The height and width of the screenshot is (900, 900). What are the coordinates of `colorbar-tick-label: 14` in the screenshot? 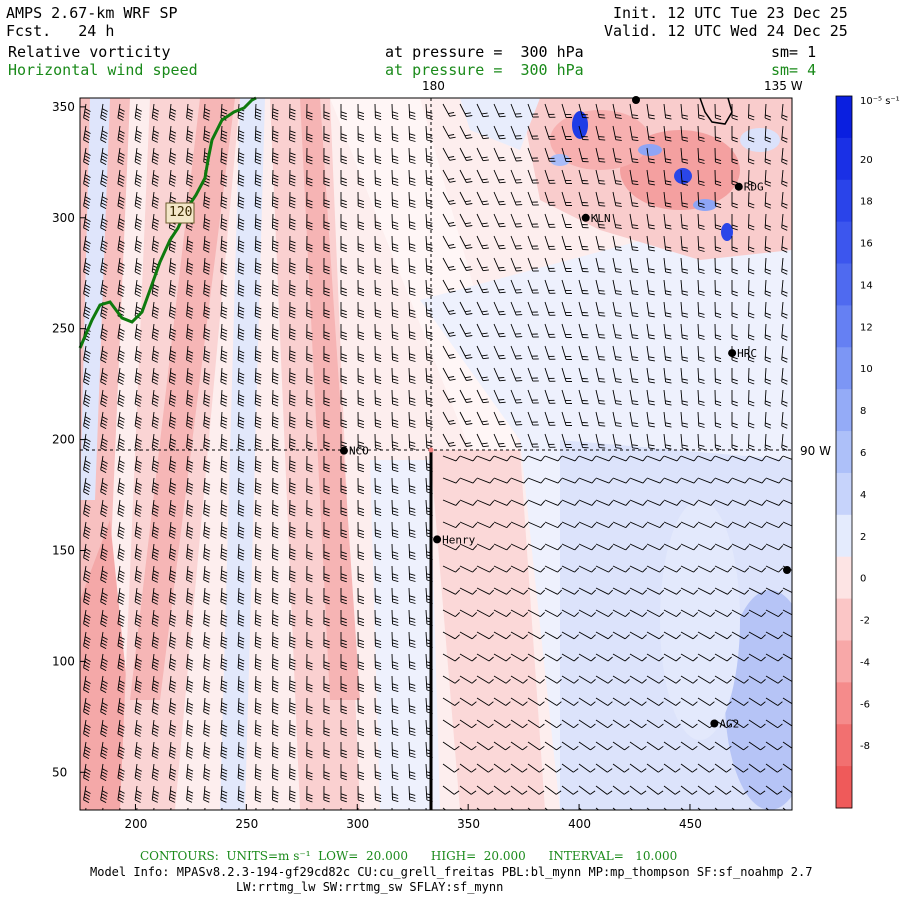 It's located at (866, 285).